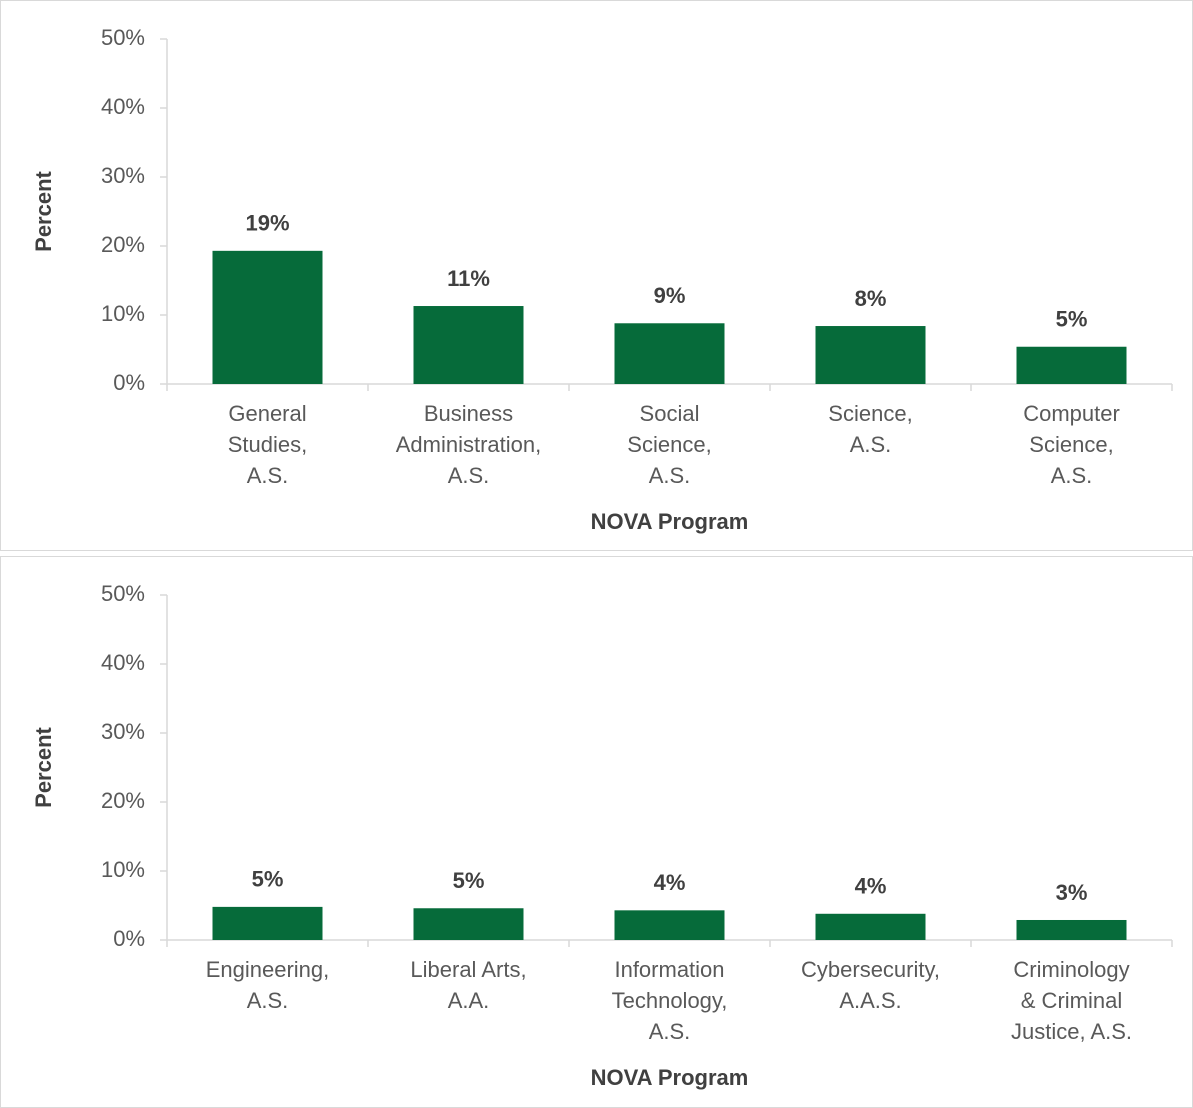 The width and height of the screenshot is (1193, 1108). What do you see at coordinates (1071, 444) in the screenshot?
I see `x-tick-label: Computer Science, A.S.` at bounding box center [1071, 444].